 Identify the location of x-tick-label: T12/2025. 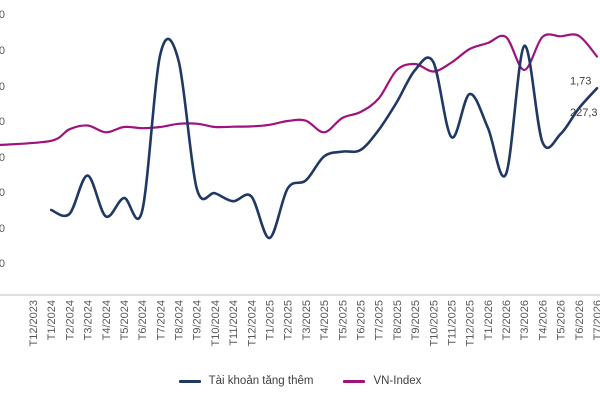
(471, 323).